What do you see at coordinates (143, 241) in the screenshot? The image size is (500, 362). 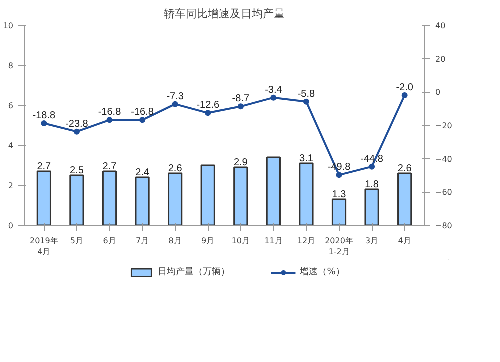 I see `x-tick-label: 7月` at bounding box center [143, 241].